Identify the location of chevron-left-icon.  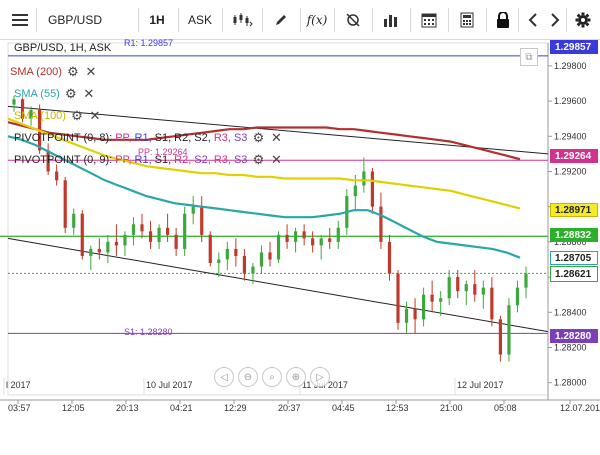
(533, 20).